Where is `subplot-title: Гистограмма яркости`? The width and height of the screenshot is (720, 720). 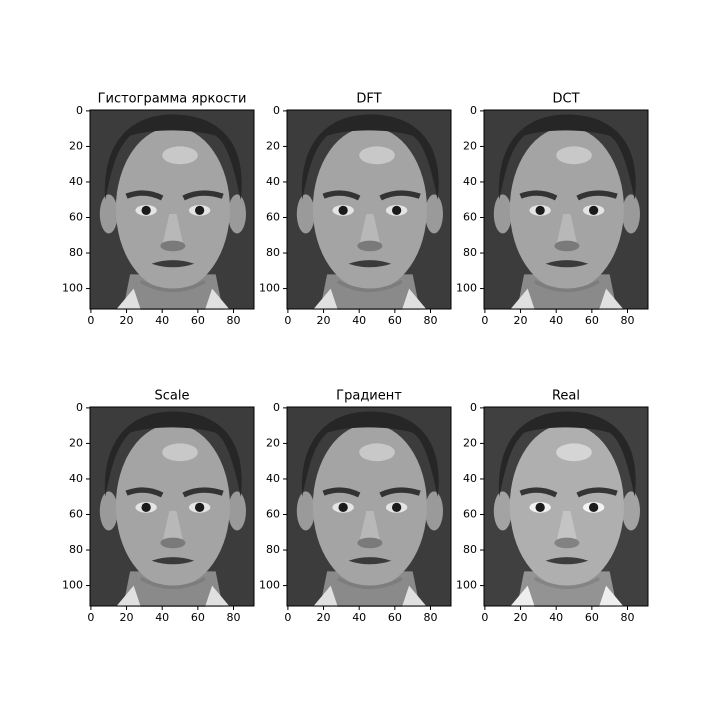 subplot-title: Гистограмма яркости is located at coordinates (172, 99).